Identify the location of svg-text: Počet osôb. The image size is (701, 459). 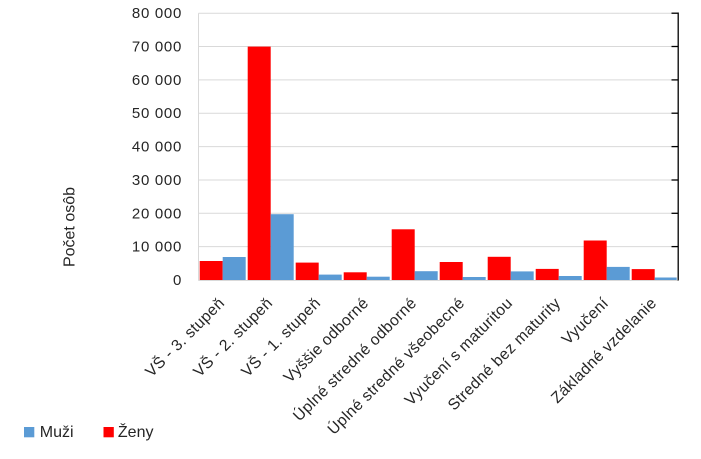
(70, 227).